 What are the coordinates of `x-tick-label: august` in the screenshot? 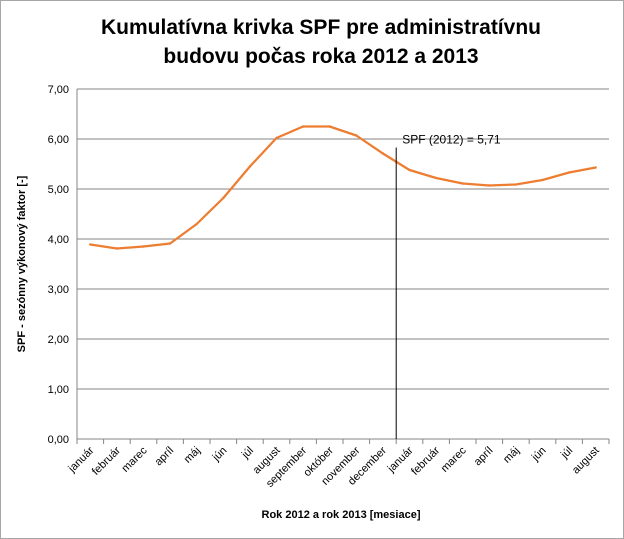 It's located at (586, 461).